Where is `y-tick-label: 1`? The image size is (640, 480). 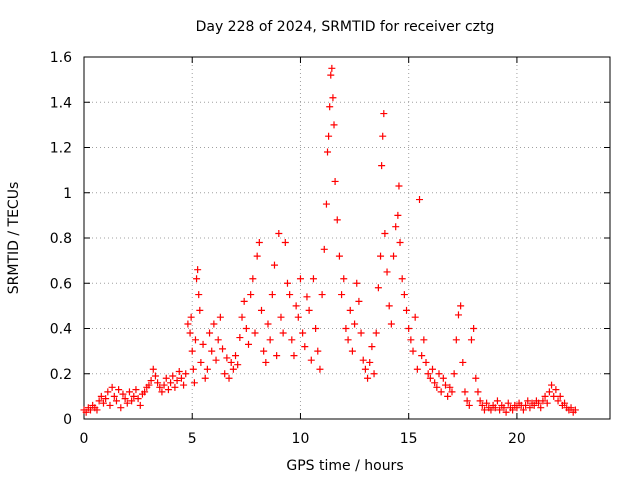
y-tick-label: 1 is located at coordinates (67, 194).